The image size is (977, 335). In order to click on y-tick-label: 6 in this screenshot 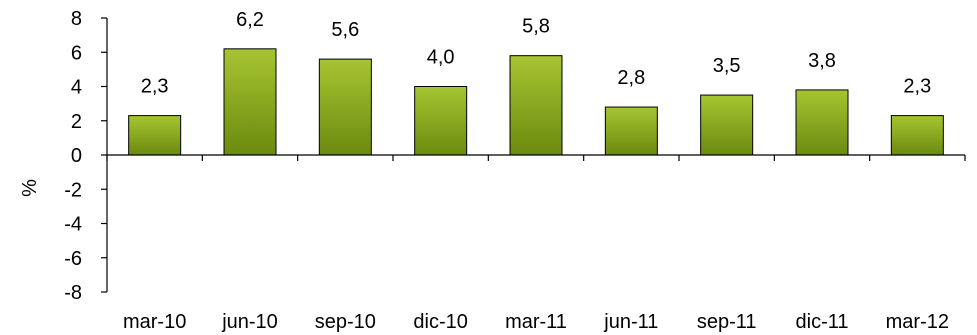, I will do `click(76, 53)`.